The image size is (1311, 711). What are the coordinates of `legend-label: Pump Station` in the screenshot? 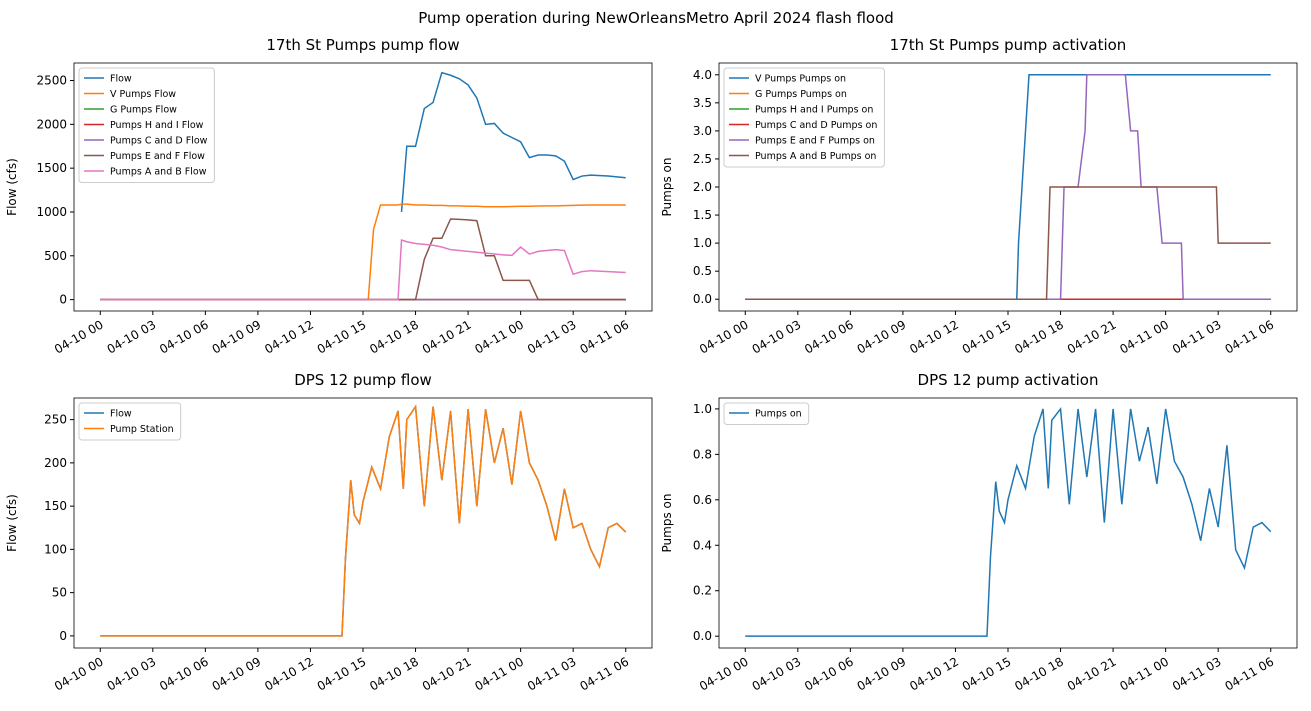 It's located at (142, 429).